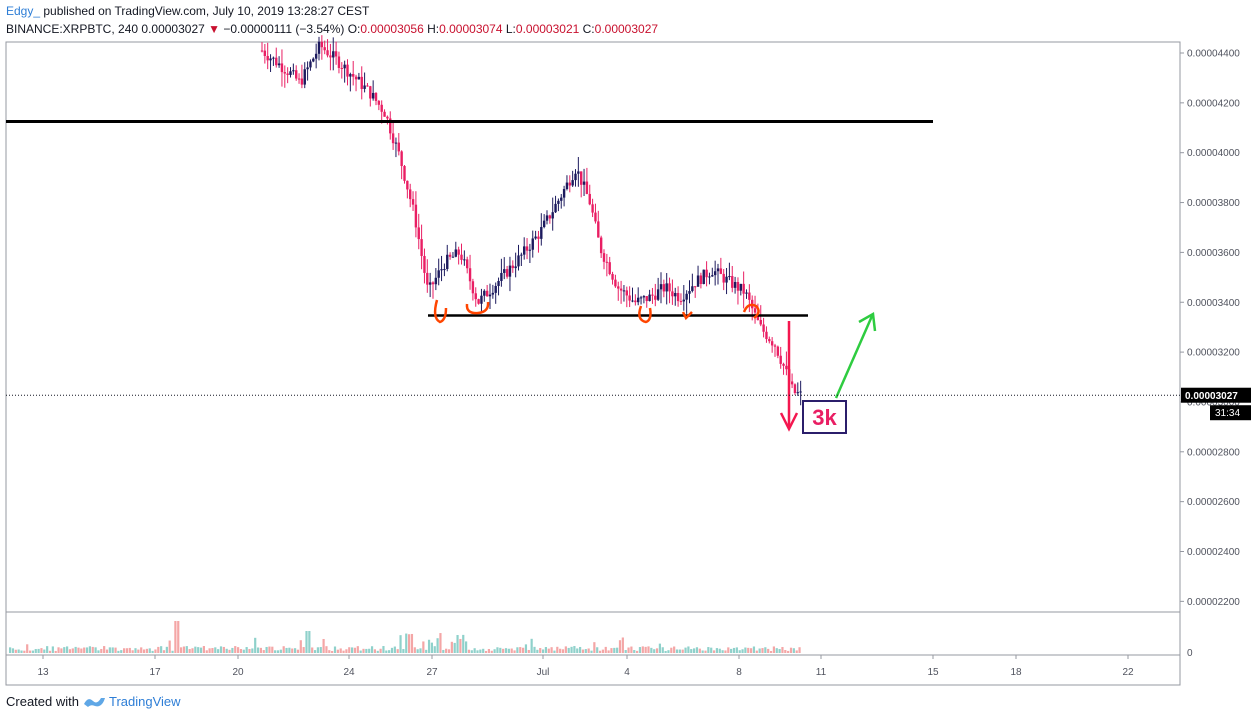 The width and height of the screenshot is (1259, 720). I want to click on y-tick-label: 0.00003400, so click(1213, 303).